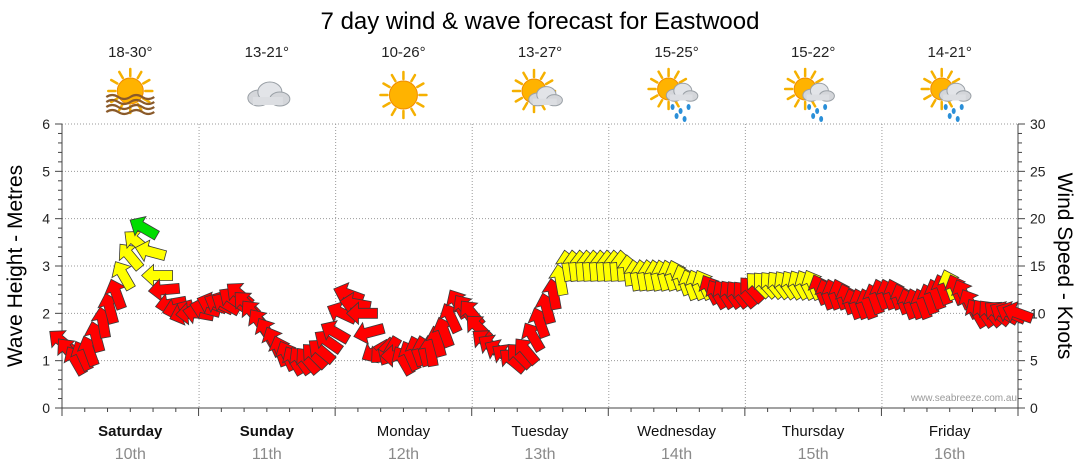 This screenshot has height=475, width=1080. I want to click on date-label: 14th, so click(676, 454).